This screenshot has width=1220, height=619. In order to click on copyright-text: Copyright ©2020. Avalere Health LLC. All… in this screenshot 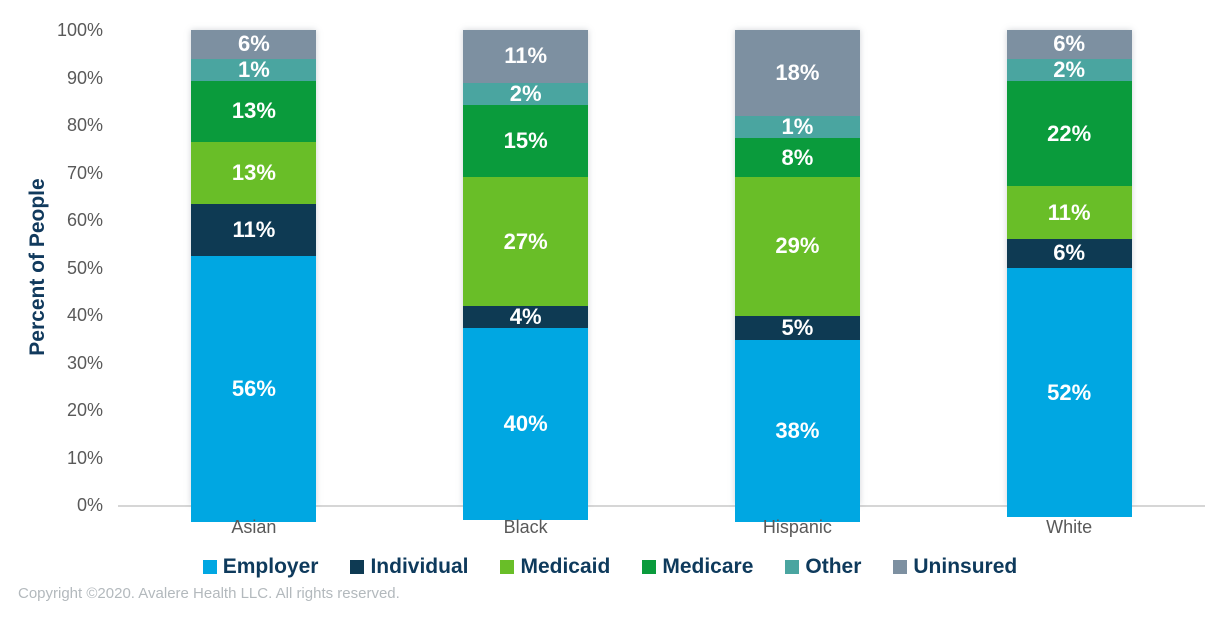, I will do `click(209, 593)`.